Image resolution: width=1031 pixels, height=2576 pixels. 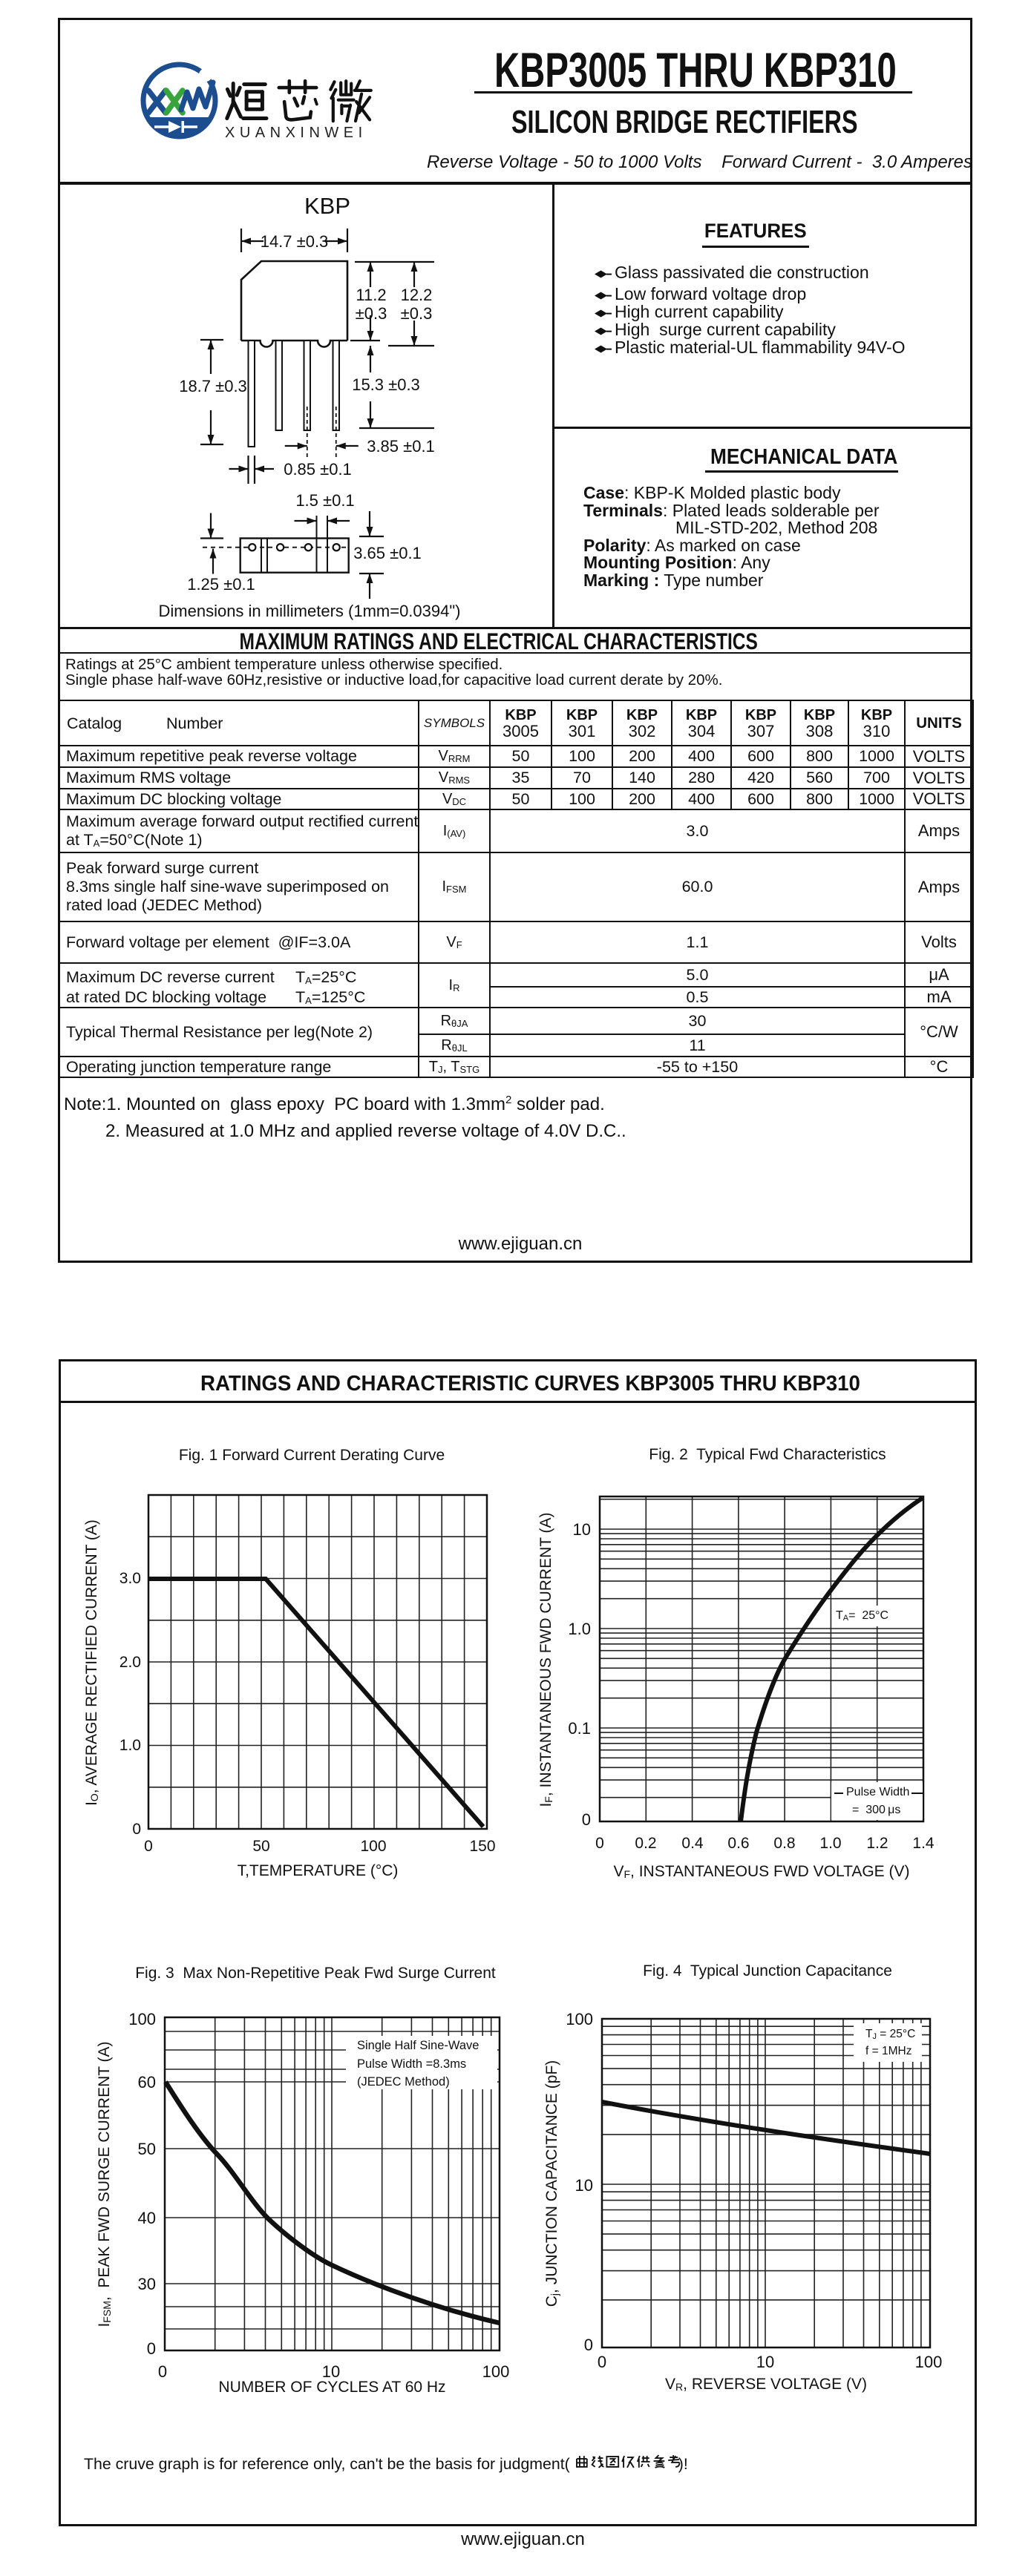 I want to click on svg-text:Dimensions in millimeters (1mm: Dimensions in millimeters (1mm=0.0394"), so click(x=310, y=611).